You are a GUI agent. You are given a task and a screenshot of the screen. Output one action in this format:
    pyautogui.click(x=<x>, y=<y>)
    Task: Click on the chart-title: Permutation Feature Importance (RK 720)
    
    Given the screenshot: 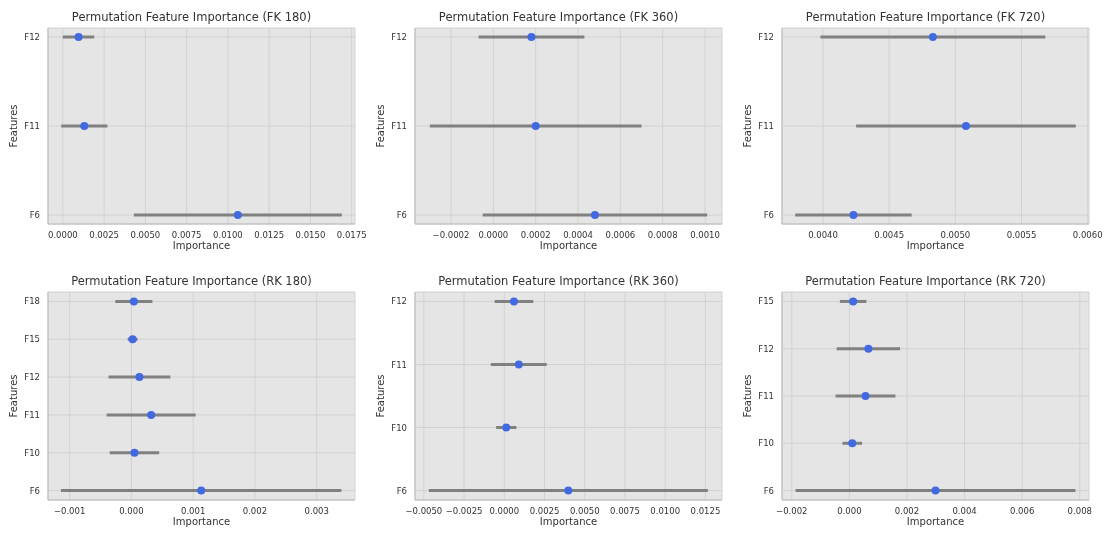 What is the action you would take?
    pyautogui.click(x=925, y=281)
    